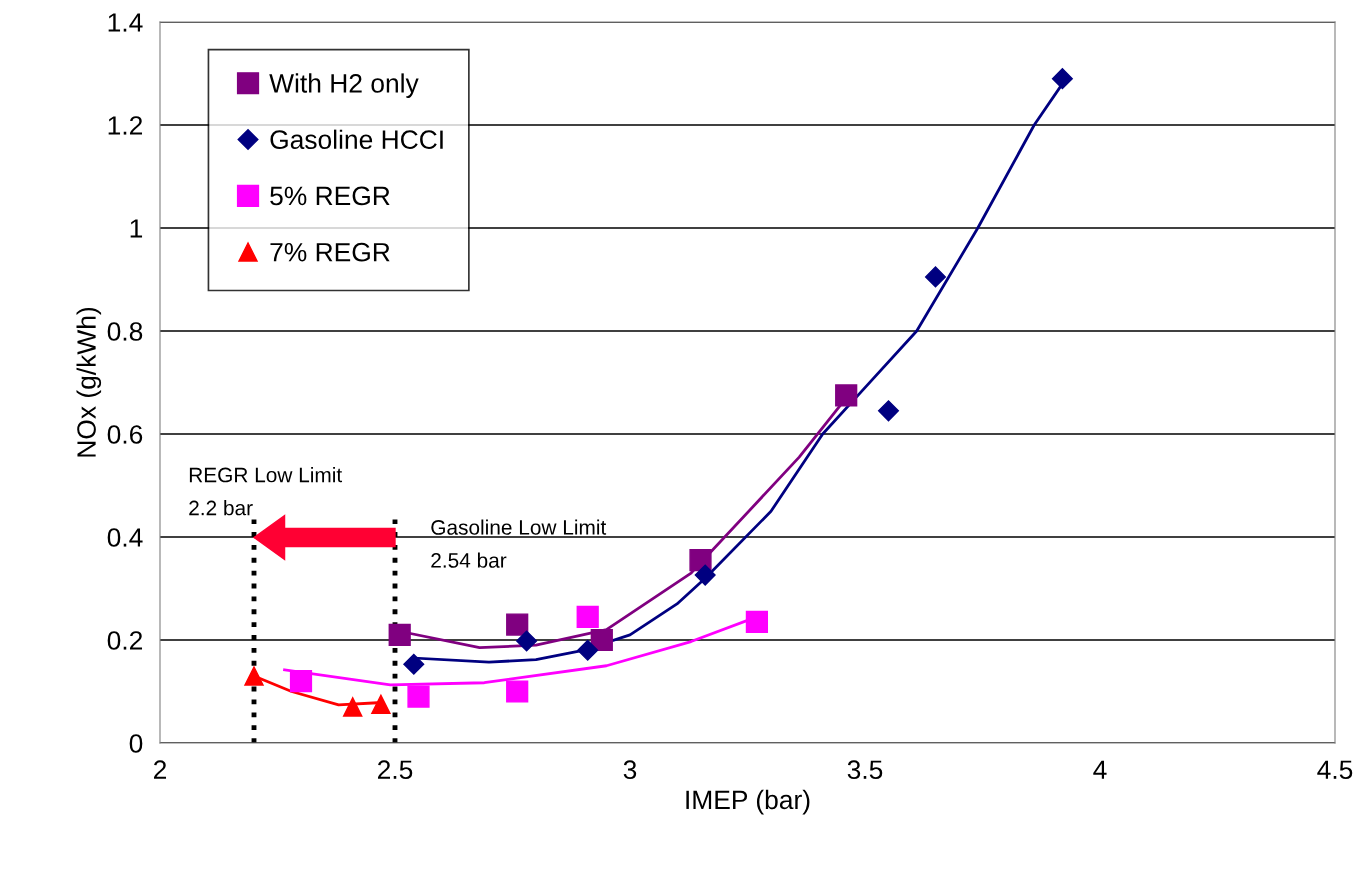  I want to click on legend-label: 5% REGR, so click(330, 196).